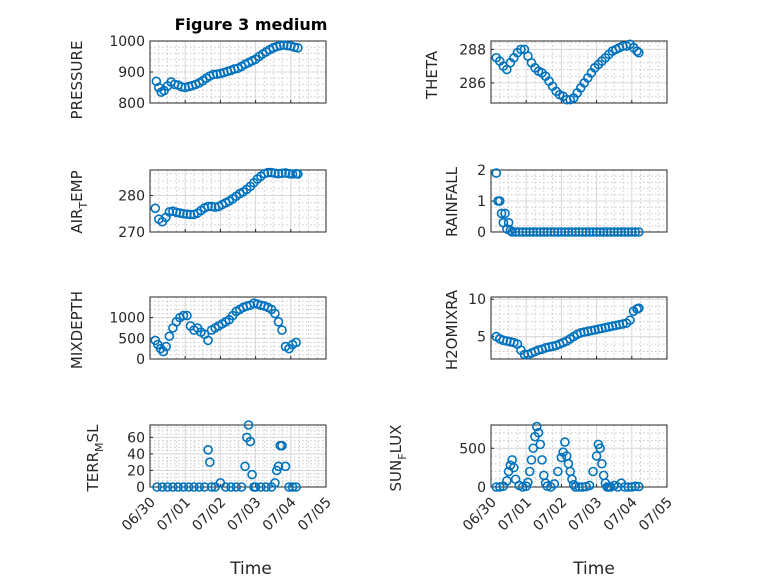 Image resolution: width=778 pixels, height=583 pixels. I want to click on y-tick-label: 800, so click(131, 104).